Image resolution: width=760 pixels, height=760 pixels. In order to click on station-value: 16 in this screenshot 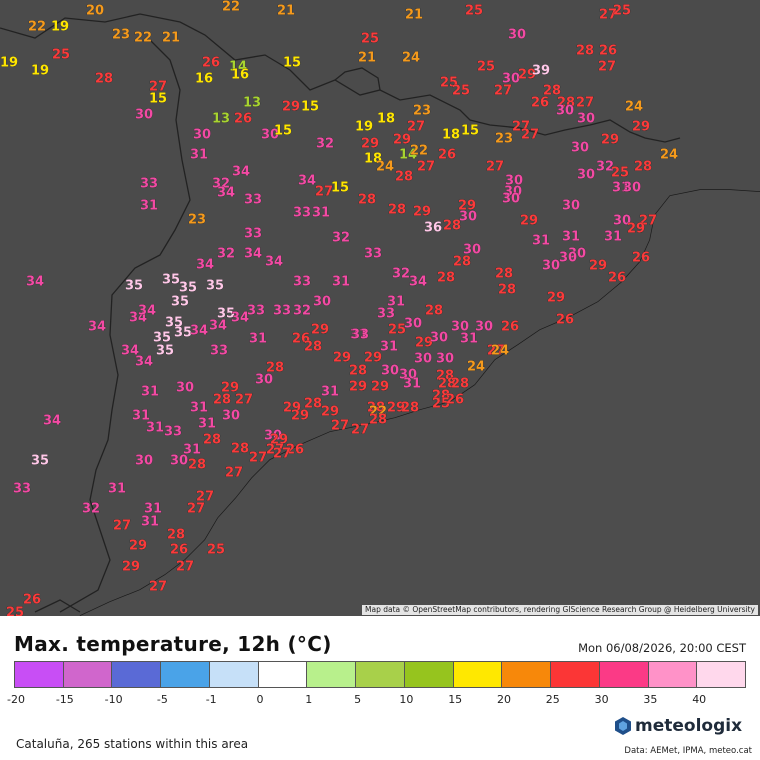, I will do `click(204, 79)`.